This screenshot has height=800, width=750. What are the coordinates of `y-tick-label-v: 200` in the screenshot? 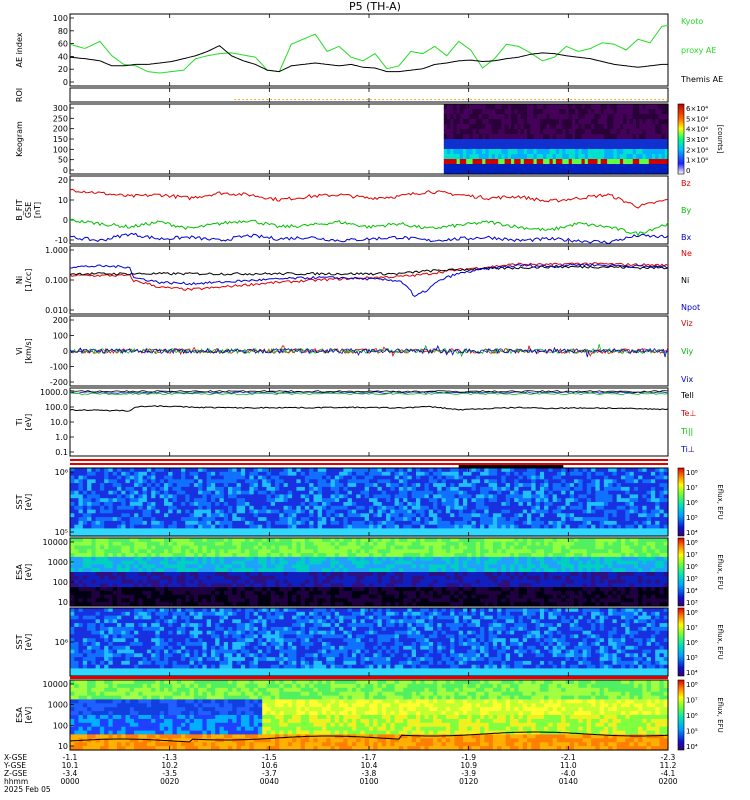 It's located at (60, 320).